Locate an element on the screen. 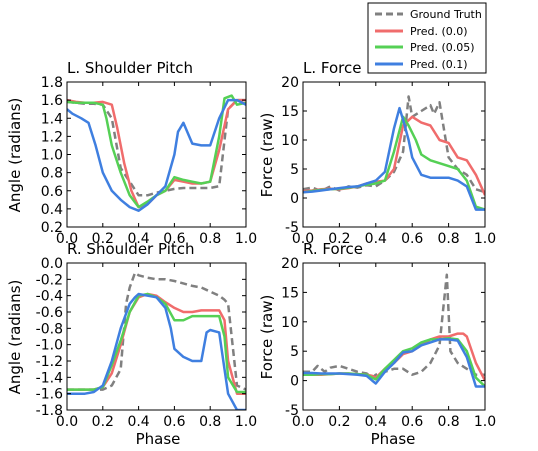 The image size is (538, 451). legend-entry-pred-0-1: Pred. (0.1) is located at coordinates (421, 64).